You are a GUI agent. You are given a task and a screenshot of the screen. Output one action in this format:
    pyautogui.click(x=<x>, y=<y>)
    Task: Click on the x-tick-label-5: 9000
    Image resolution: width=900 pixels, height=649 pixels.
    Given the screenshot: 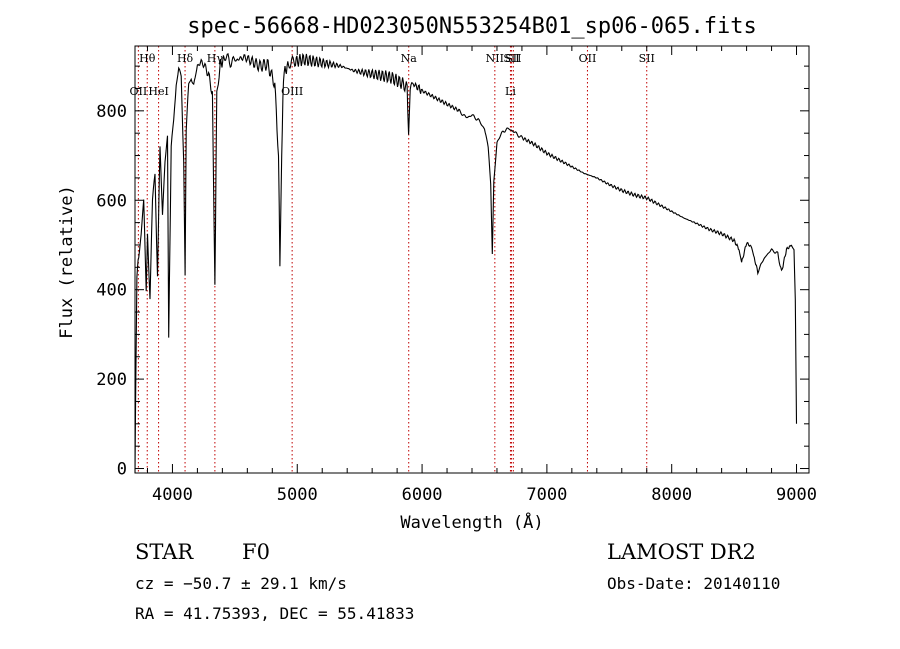 What is the action you would take?
    pyautogui.click(x=796, y=495)
    